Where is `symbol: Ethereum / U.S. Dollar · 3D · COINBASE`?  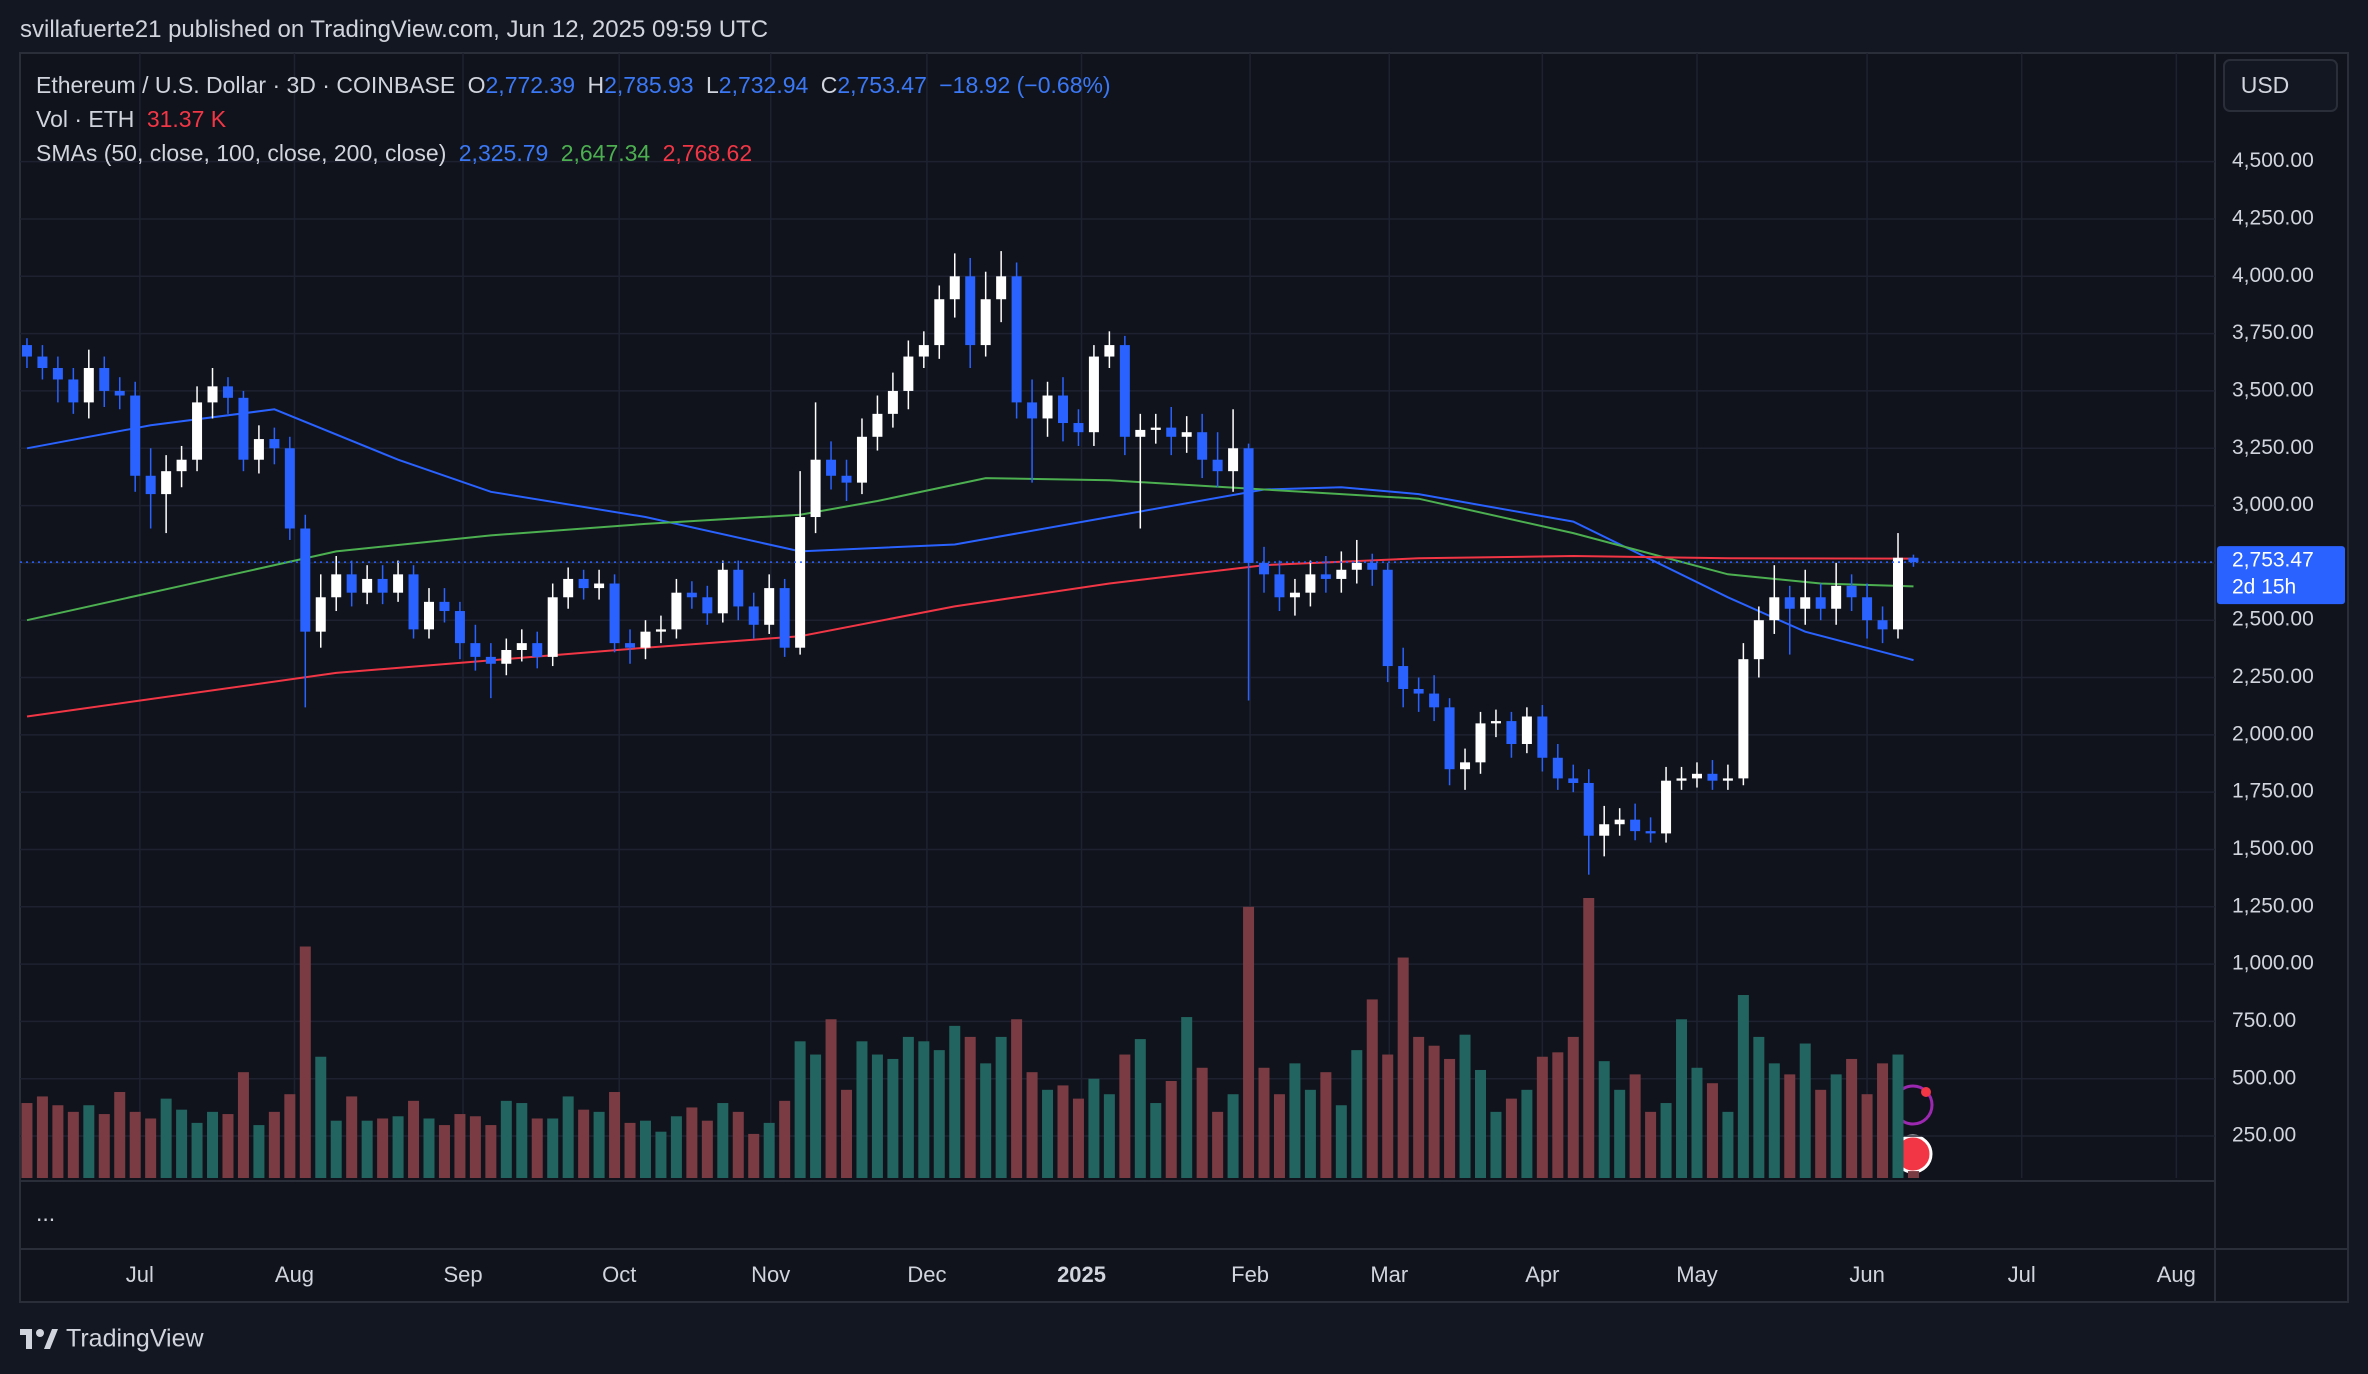 symbol: Ethereum / U.S. Dollar · 3D · COINBASE is located at coordinates (246, 85).